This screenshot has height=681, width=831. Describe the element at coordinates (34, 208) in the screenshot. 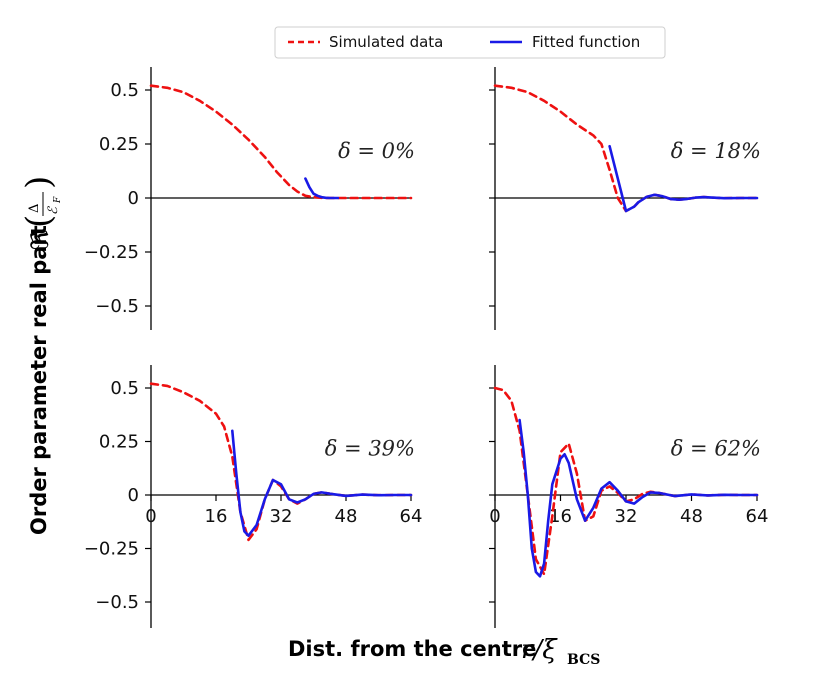

I see `y-axis-frac-numerator: Δ` at that location.